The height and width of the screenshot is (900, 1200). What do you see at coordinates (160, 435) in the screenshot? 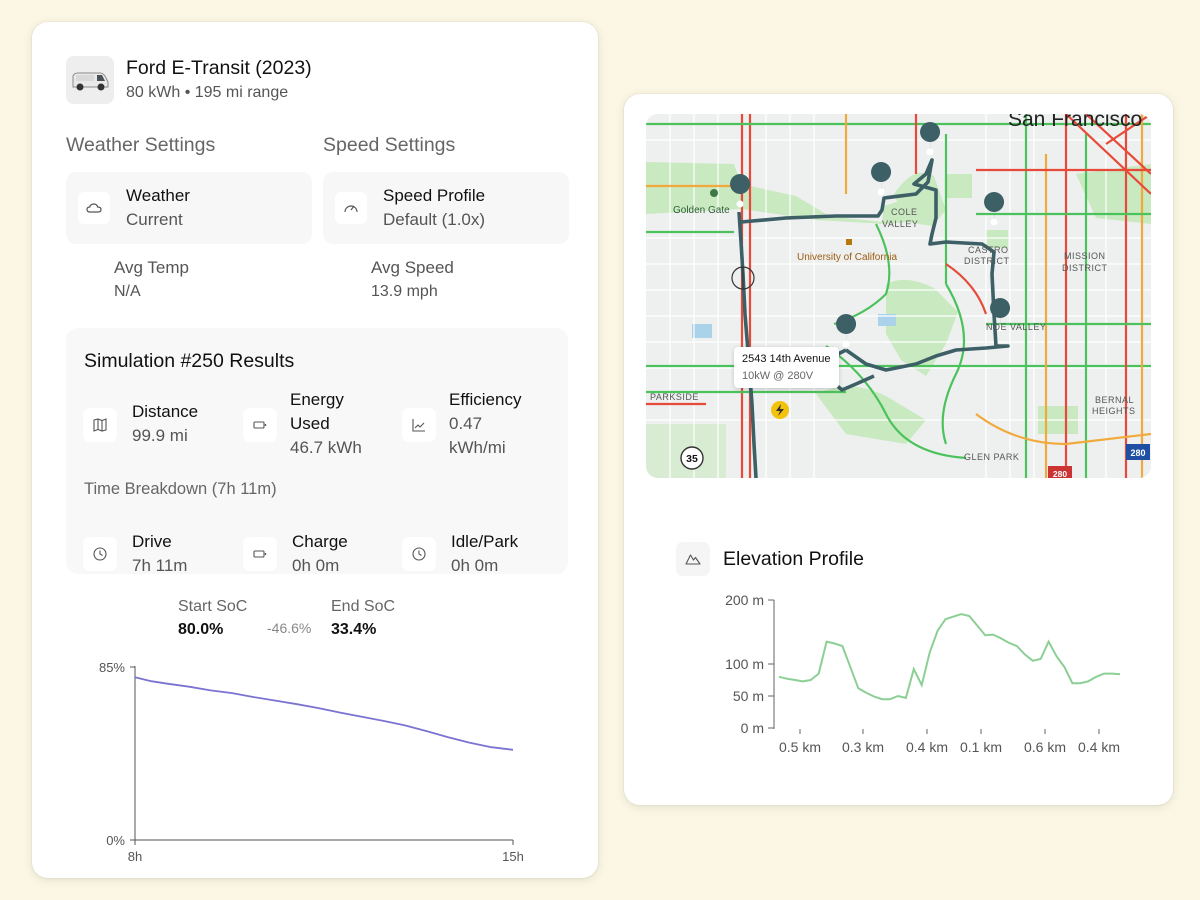
I see `distance-value: 99.9 mi` at bounding box center [160, 435].